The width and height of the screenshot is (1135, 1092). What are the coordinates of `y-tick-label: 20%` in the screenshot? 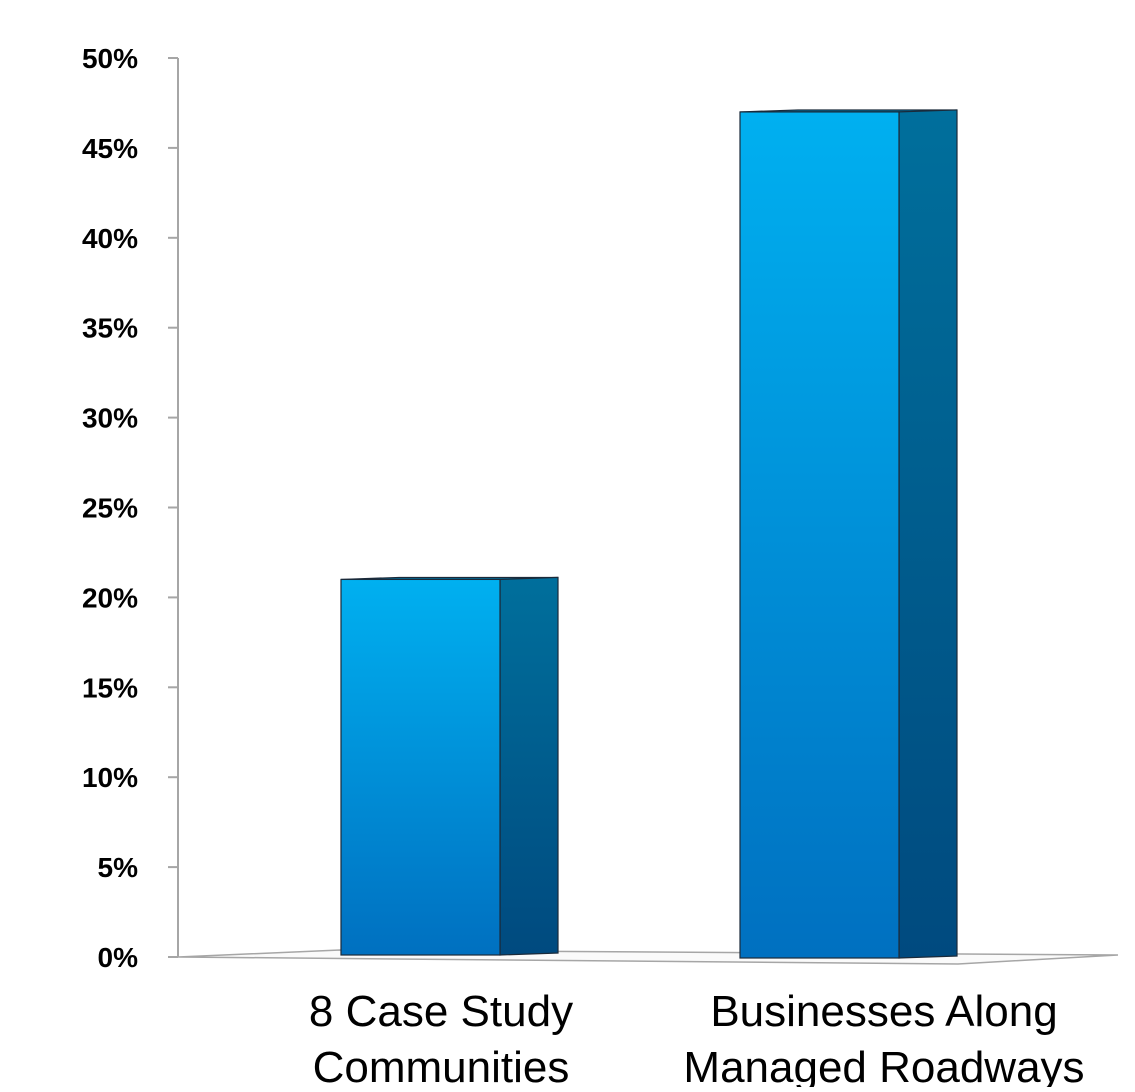 It's located at (110, 597).